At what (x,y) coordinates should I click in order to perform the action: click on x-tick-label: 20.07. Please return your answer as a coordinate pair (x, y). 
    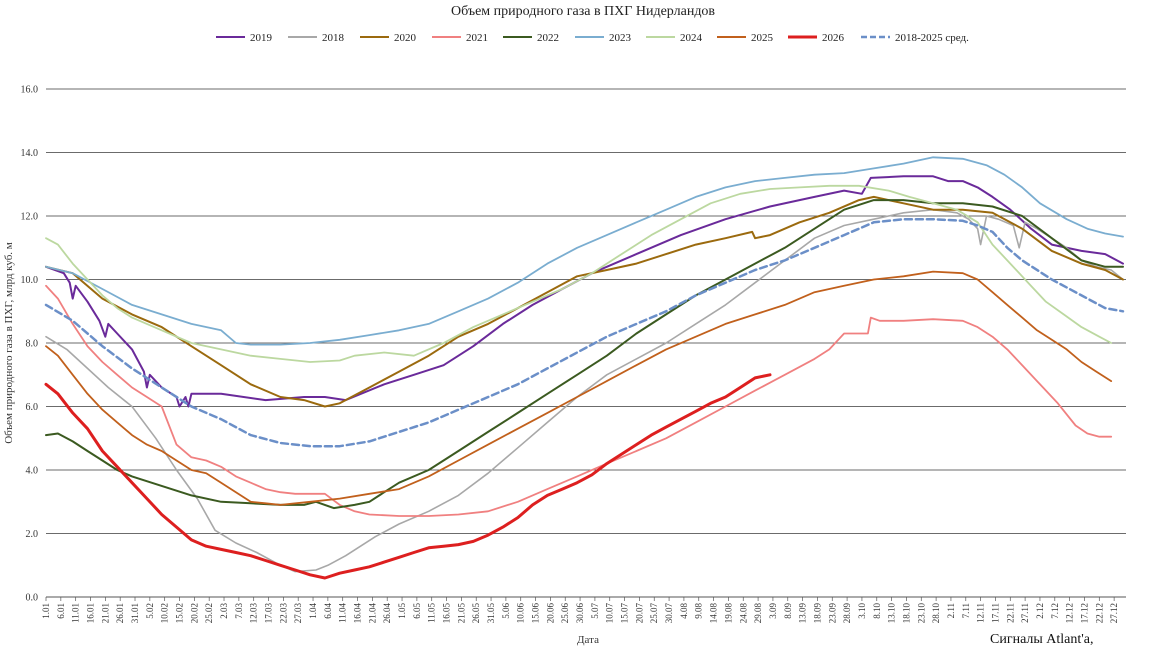
    Looking at the image, I should click on (639, 613).